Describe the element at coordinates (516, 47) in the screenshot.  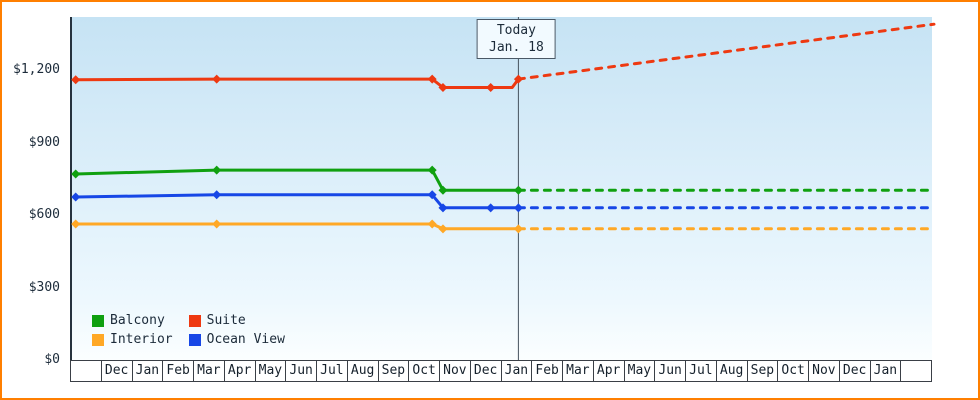
I see `today-label-date: Jan. 18` at that location.